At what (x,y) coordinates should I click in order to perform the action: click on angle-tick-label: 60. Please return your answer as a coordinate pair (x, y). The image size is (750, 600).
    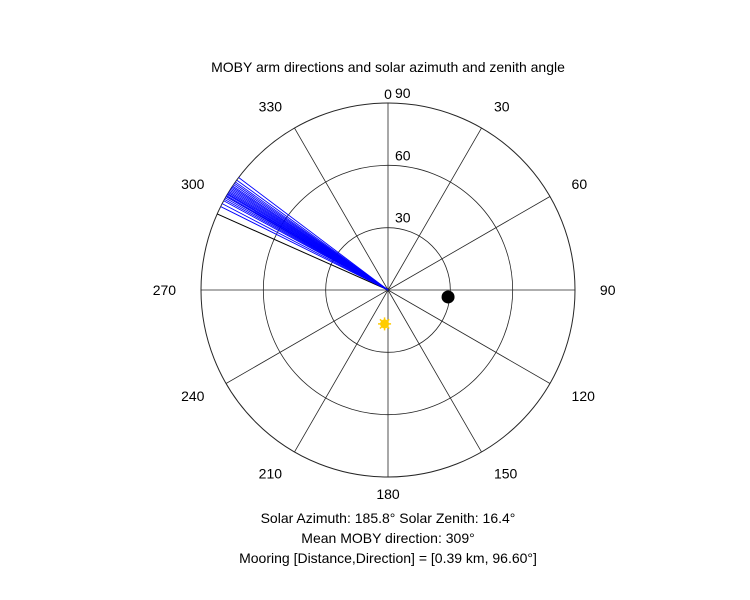
    Looking at the image, I should click on (580, 184).